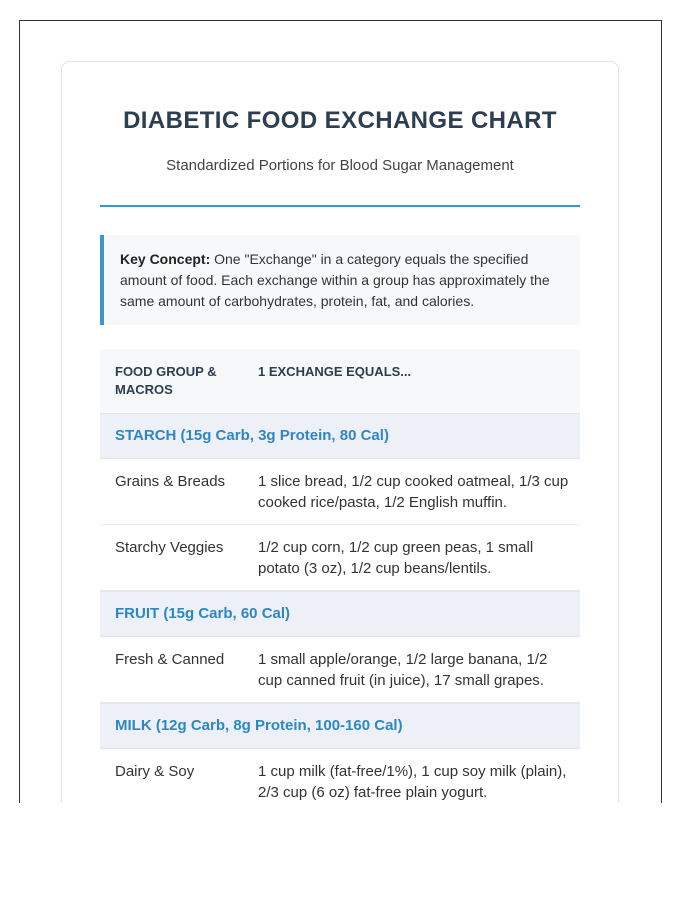 The image size is (700, 900). What do you see at coordinates (340, 436) in the screenshot?
I see `section-header-starch: STARCH (15g Carb, 3g Protein, 80 Cal)` at bounding box center [340, 436].